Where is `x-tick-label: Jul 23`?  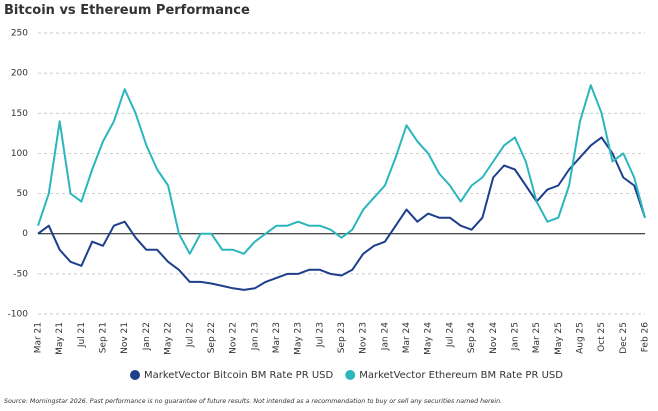 x-tick-label: Jul 23 is located at coordinates (320, 335).